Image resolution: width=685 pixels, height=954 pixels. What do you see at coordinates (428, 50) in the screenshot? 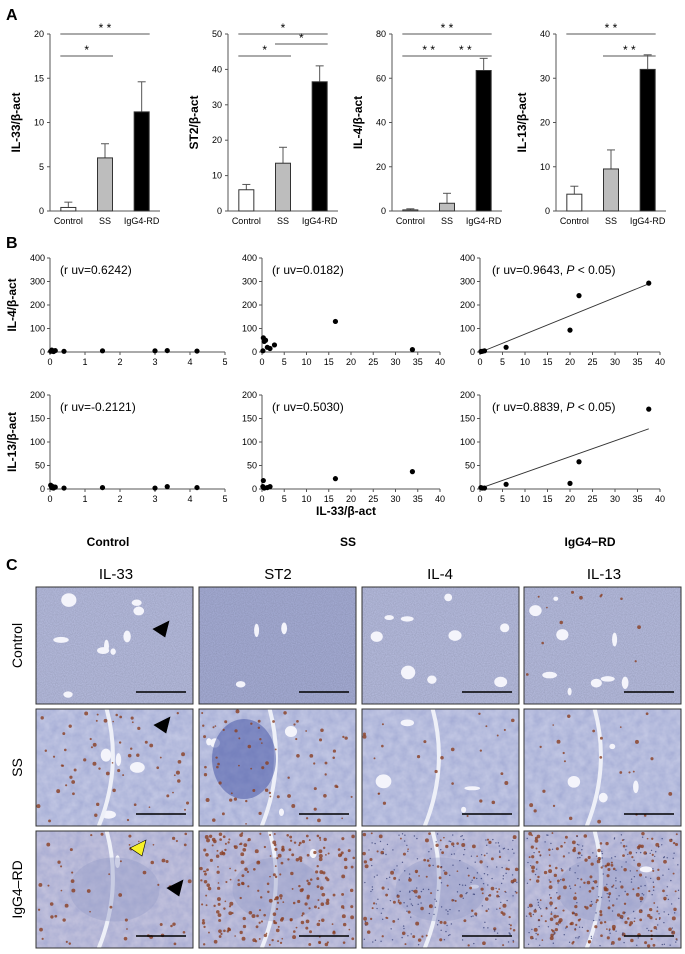
I see `significance-label: * *` at bounding box center [428, 50].